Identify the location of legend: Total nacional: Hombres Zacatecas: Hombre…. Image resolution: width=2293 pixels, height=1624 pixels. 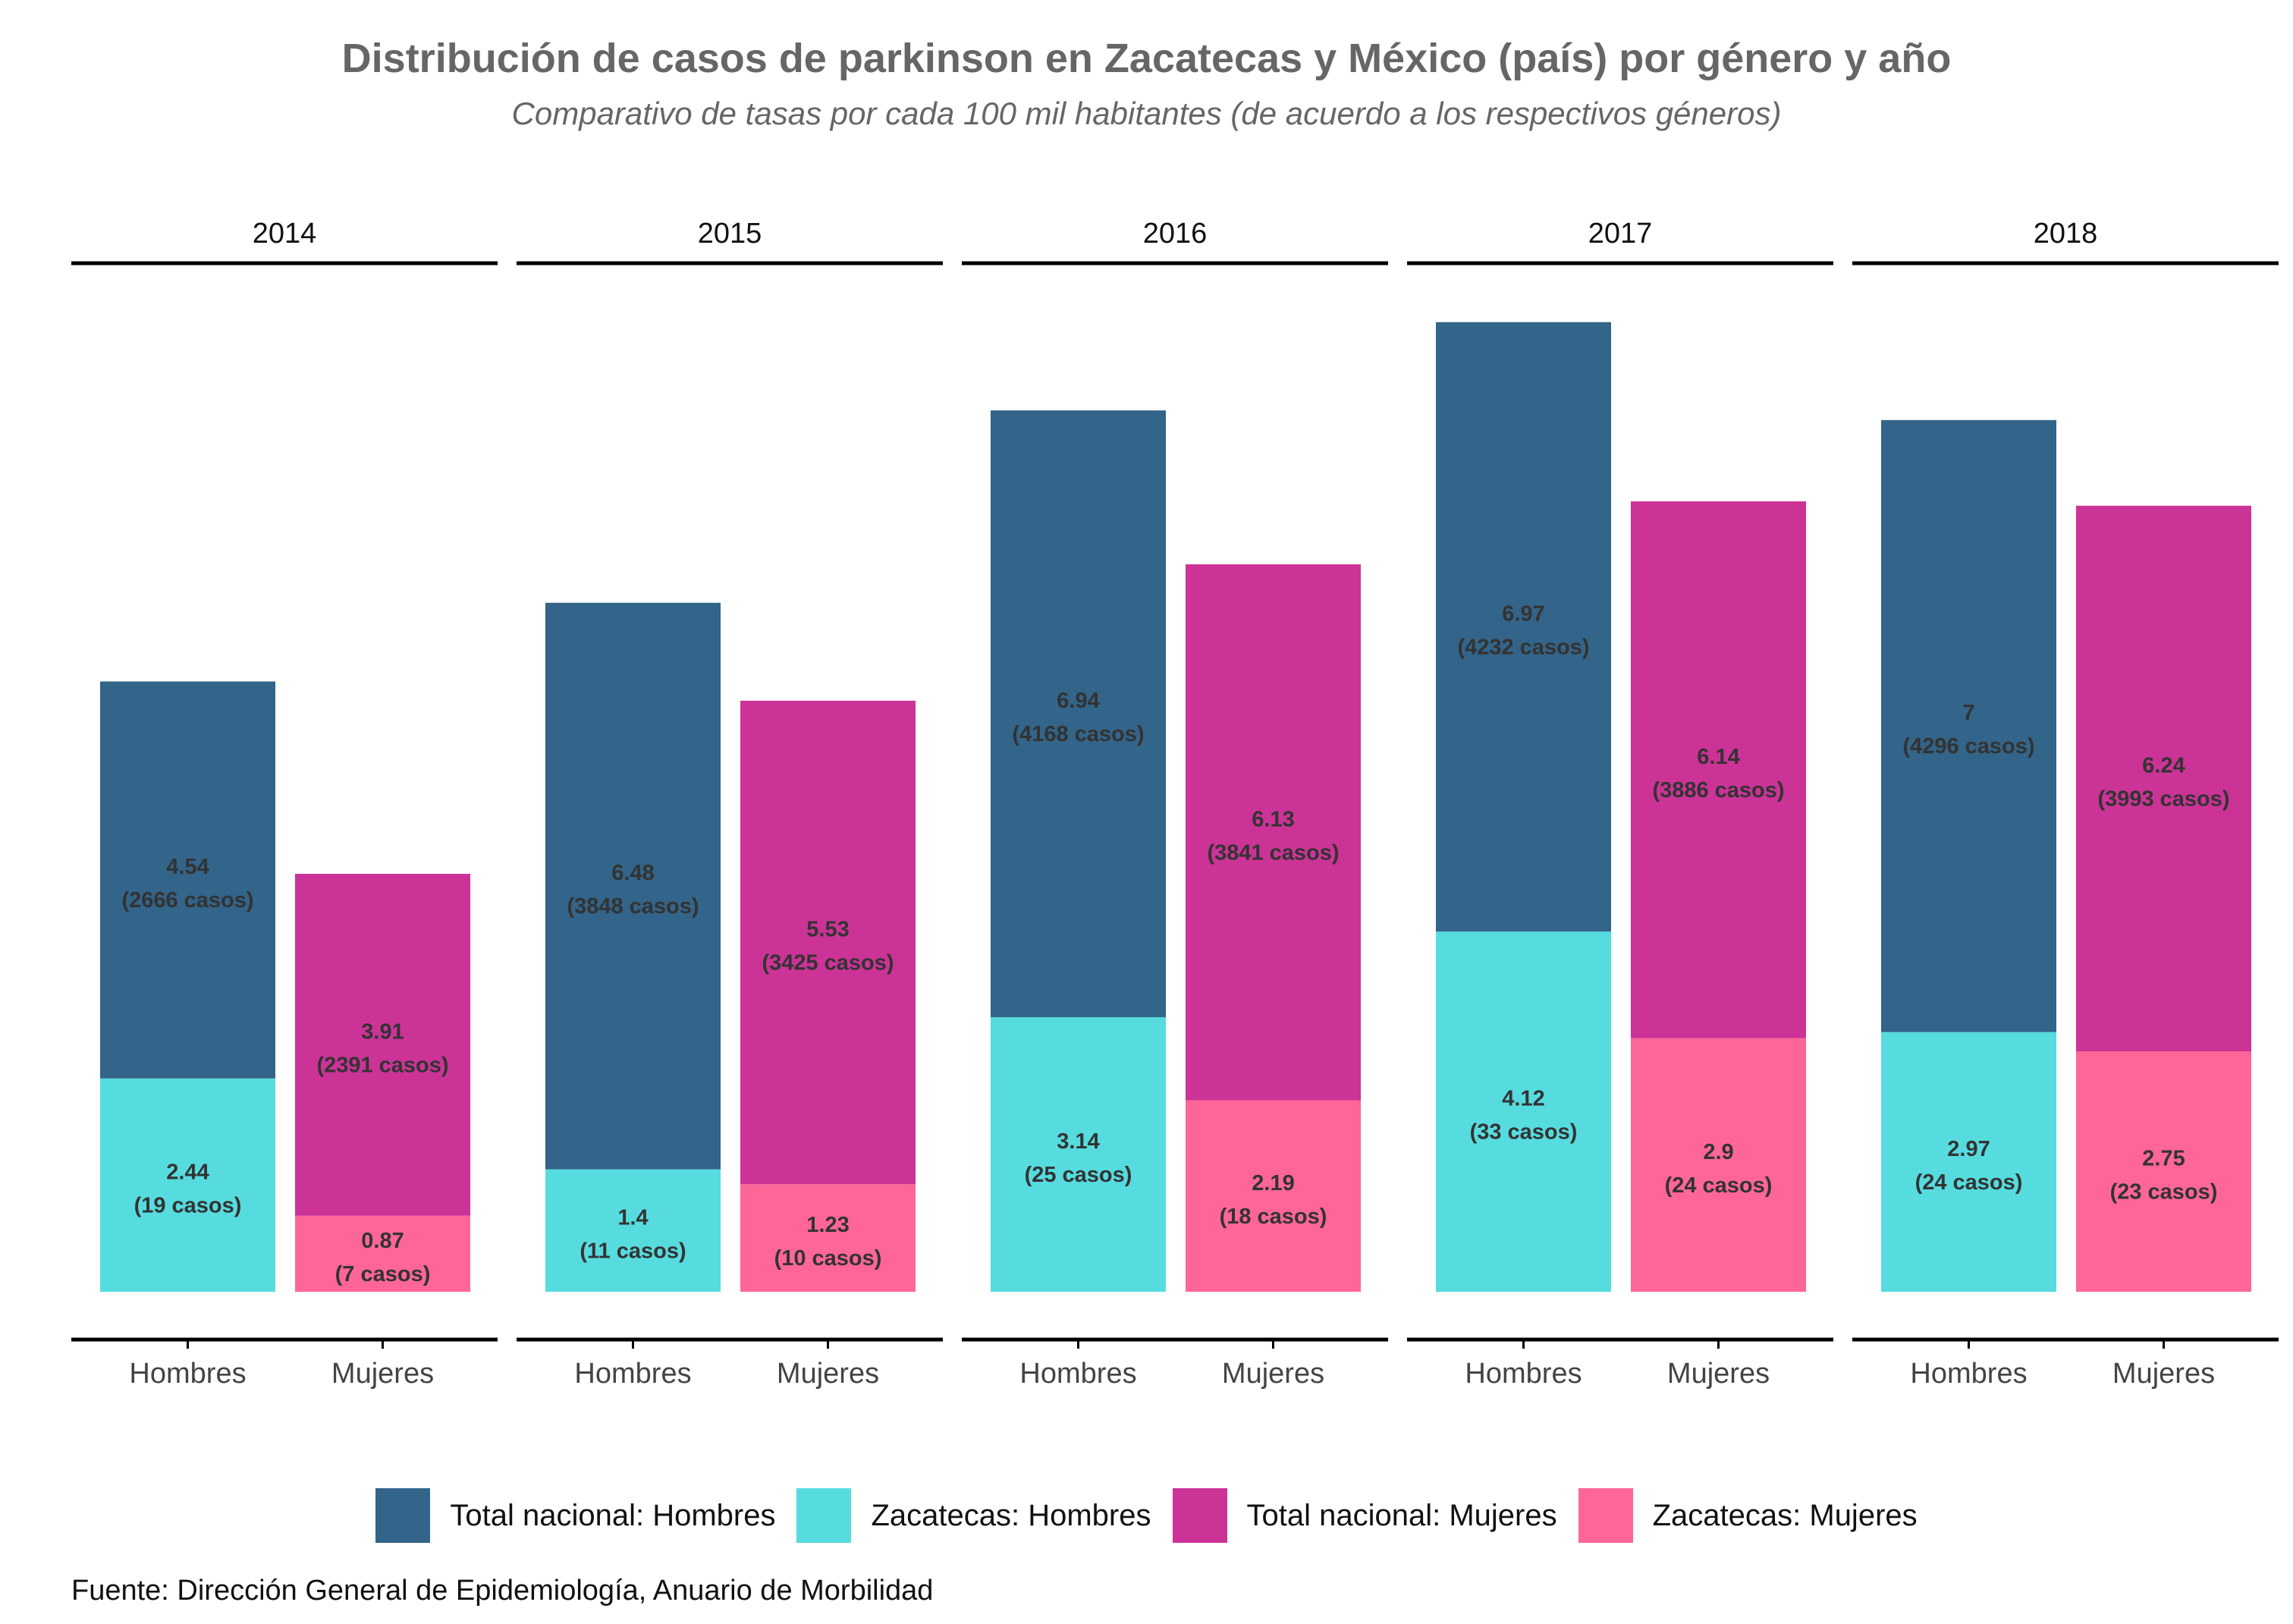
(1146, 1515).